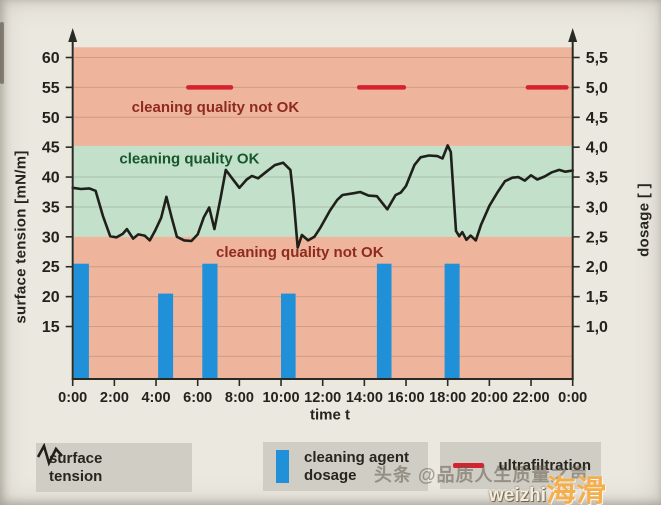 Image resolution: width=661 pixels, height=505 pixels. I want to click on x-tick-label: 2:00, so click(114, 398).